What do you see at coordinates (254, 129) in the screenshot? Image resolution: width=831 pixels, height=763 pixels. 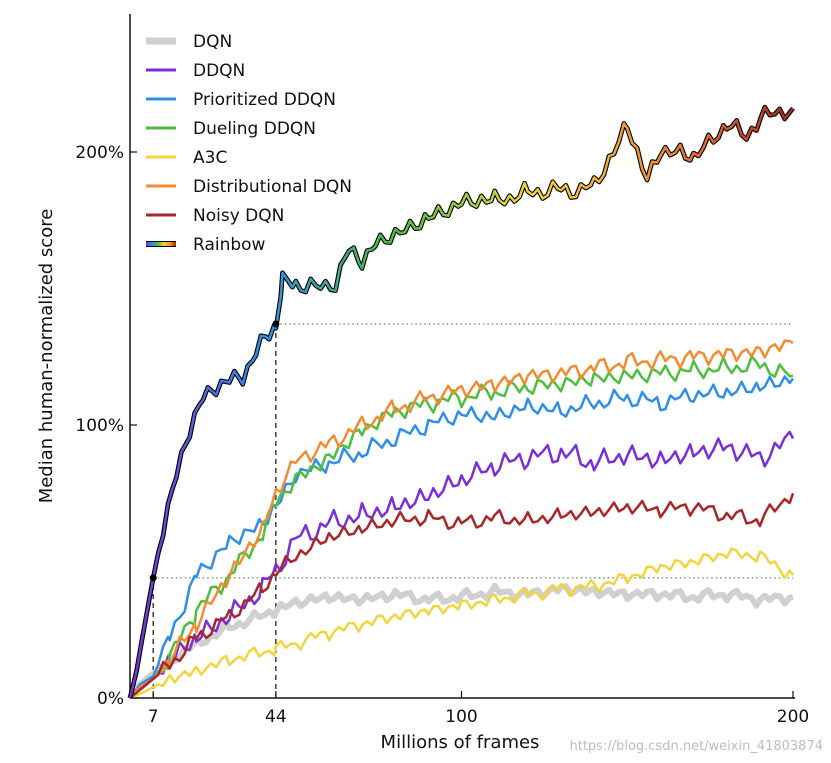 I see `legend-label-3: Dueling DDQN` at bounding box center [254, 129].